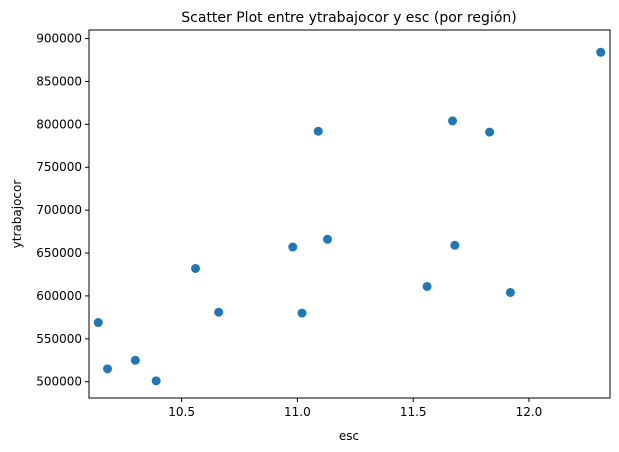 The width and height of the screenshot is (619, 452). Describe the element at coordinates (355, 408) in the screenshot. I see `x-axis: 10.5 11.0 11.5 12.0` at that location.